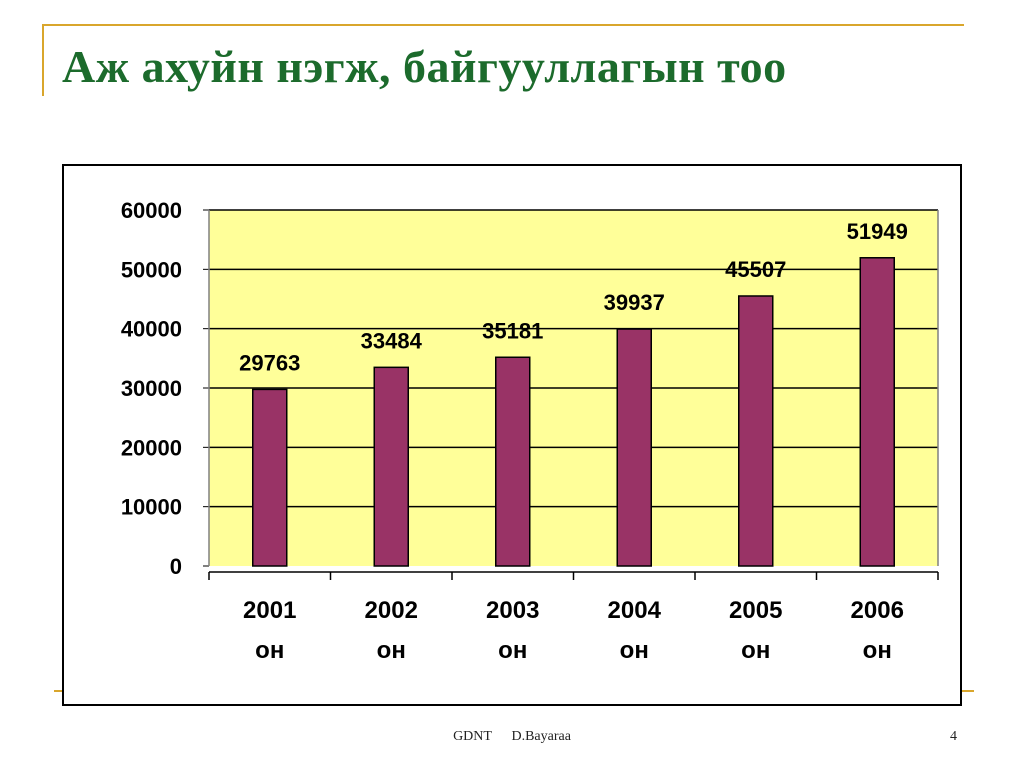  Describe the element at coordinates (472, 736) in the screenshot. I see `footer-org: GDNT` at that location.